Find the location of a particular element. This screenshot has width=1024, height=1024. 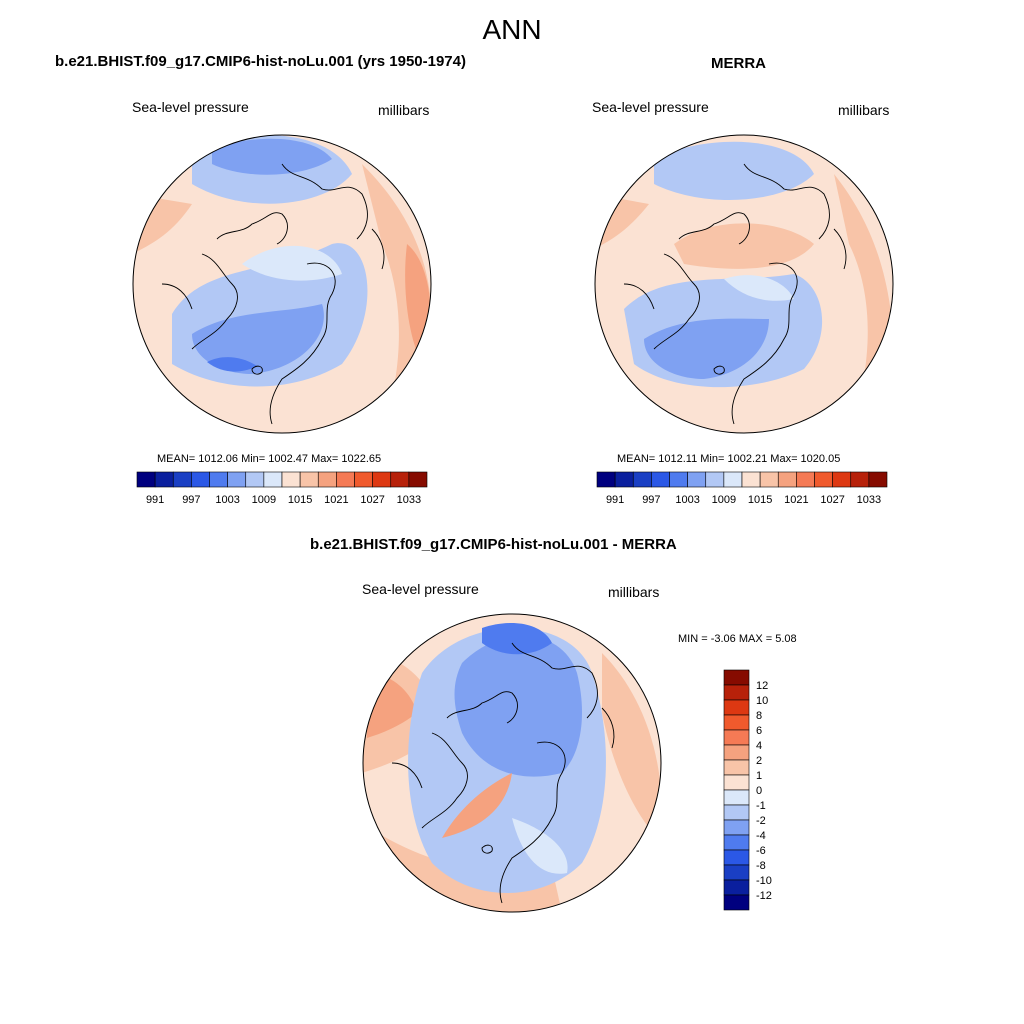

warm-right is located at coordinates (631, 748).